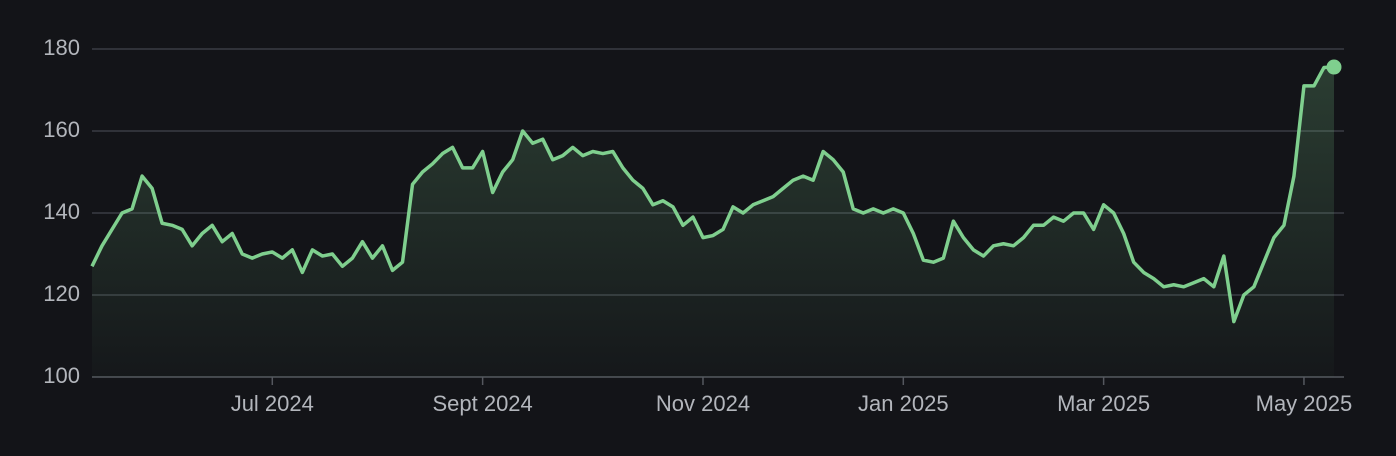 The image size is (1396, 456). What do you see at coordinates (61, 375) in the screenshot?
I see `y-tick-label: 100` at bounding box center [61, 375].